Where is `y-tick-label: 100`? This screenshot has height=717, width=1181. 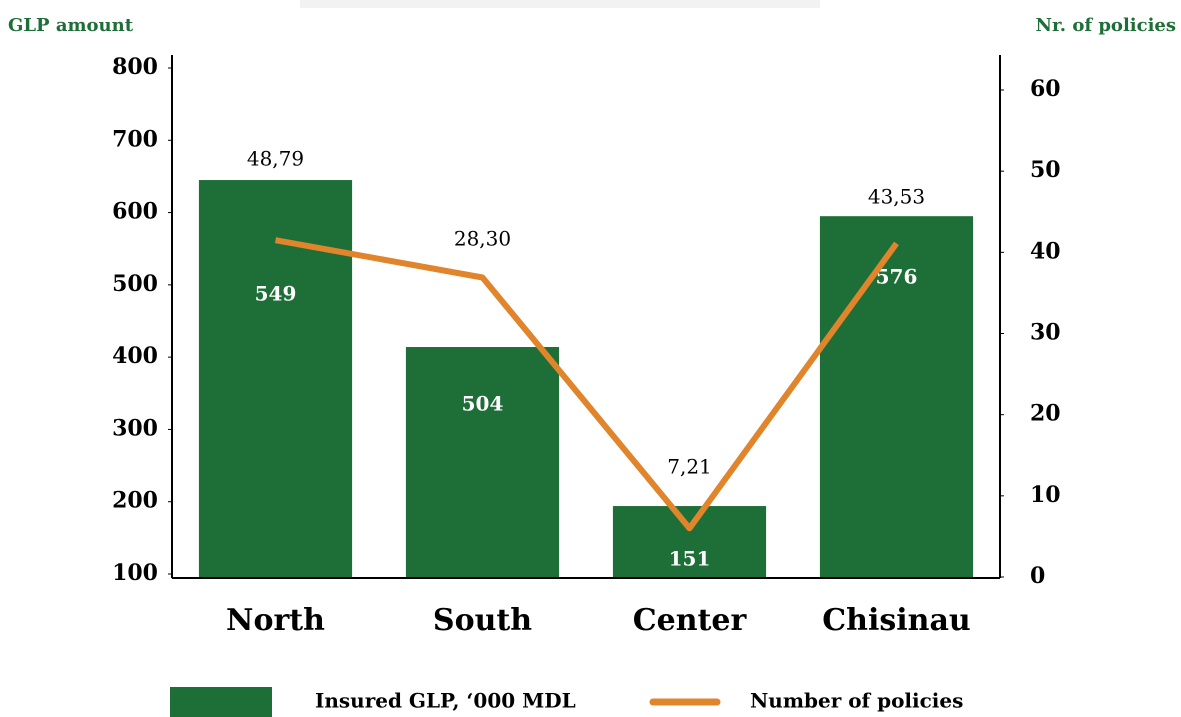 y-tick-label: 100 is located at coordinates (135, 573).